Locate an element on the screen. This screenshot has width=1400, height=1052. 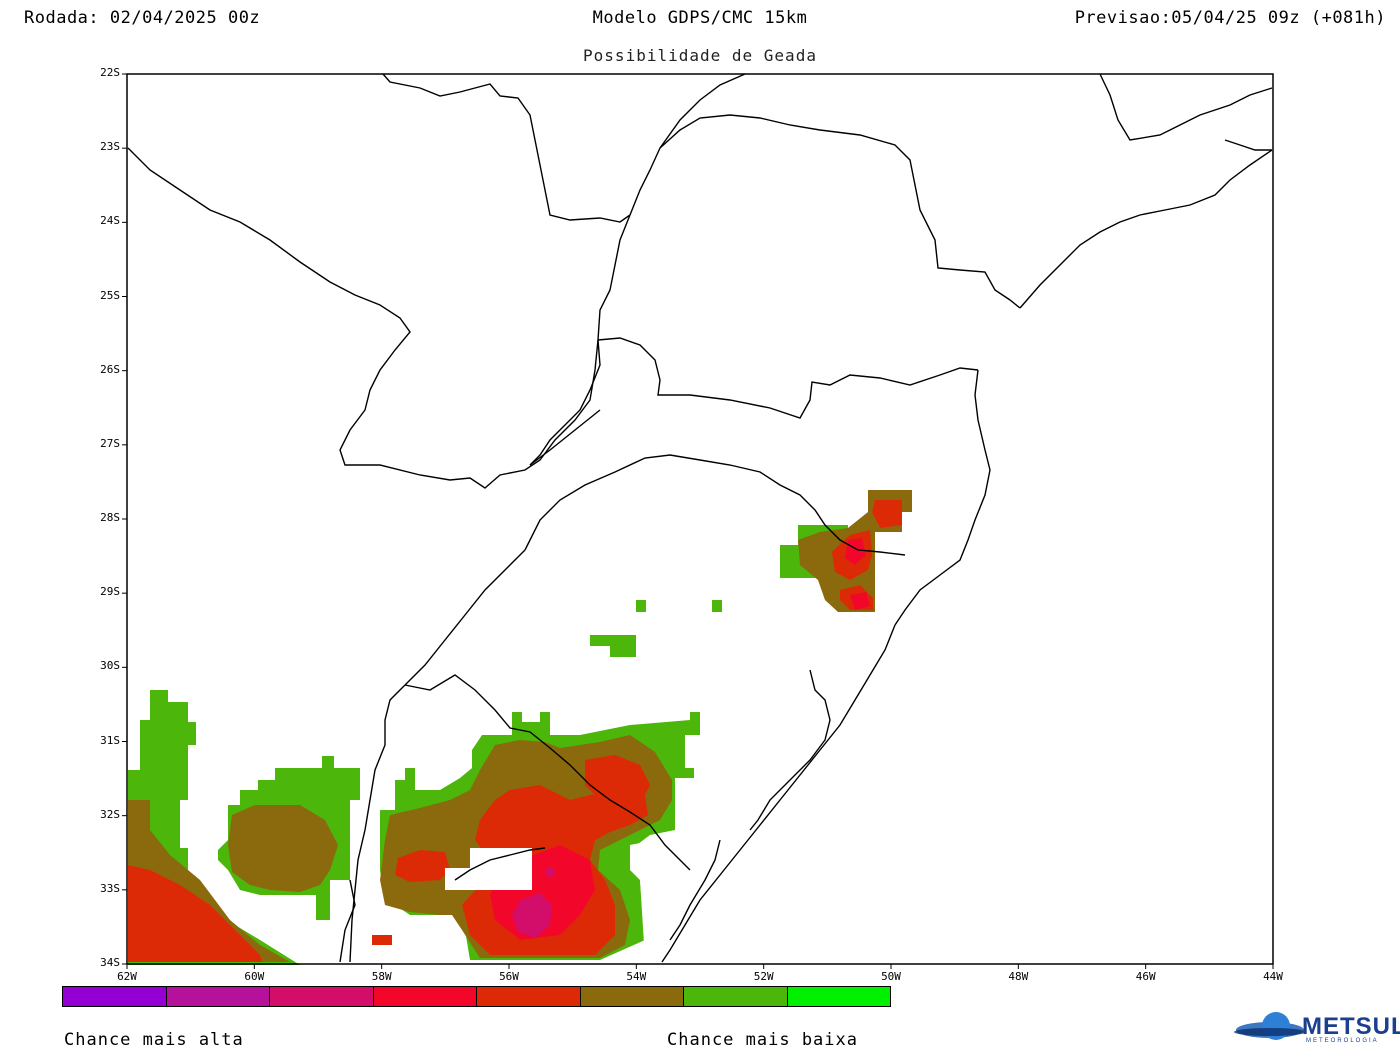
lon-label: 62W is located at coordinates (127, 976).